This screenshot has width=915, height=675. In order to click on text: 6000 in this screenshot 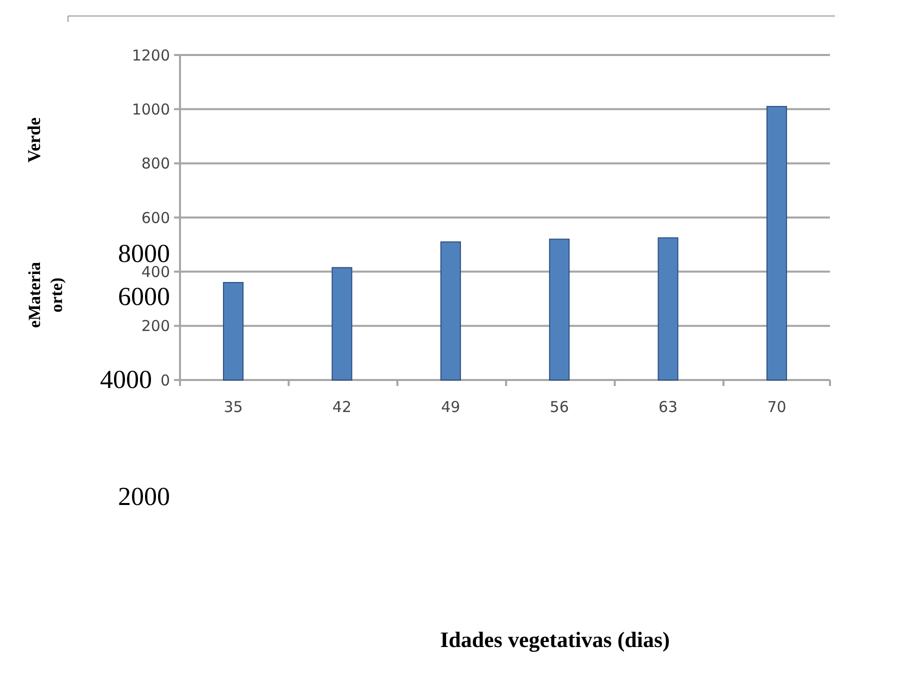, I will do `click(144, 296)`.